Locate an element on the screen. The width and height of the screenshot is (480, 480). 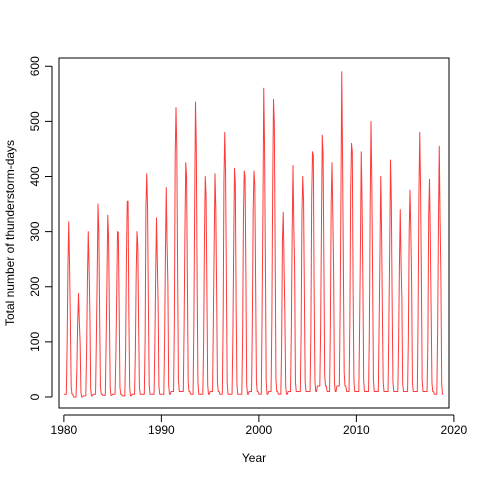
y-tick-label: 300 is located at coordinates (35, 231).